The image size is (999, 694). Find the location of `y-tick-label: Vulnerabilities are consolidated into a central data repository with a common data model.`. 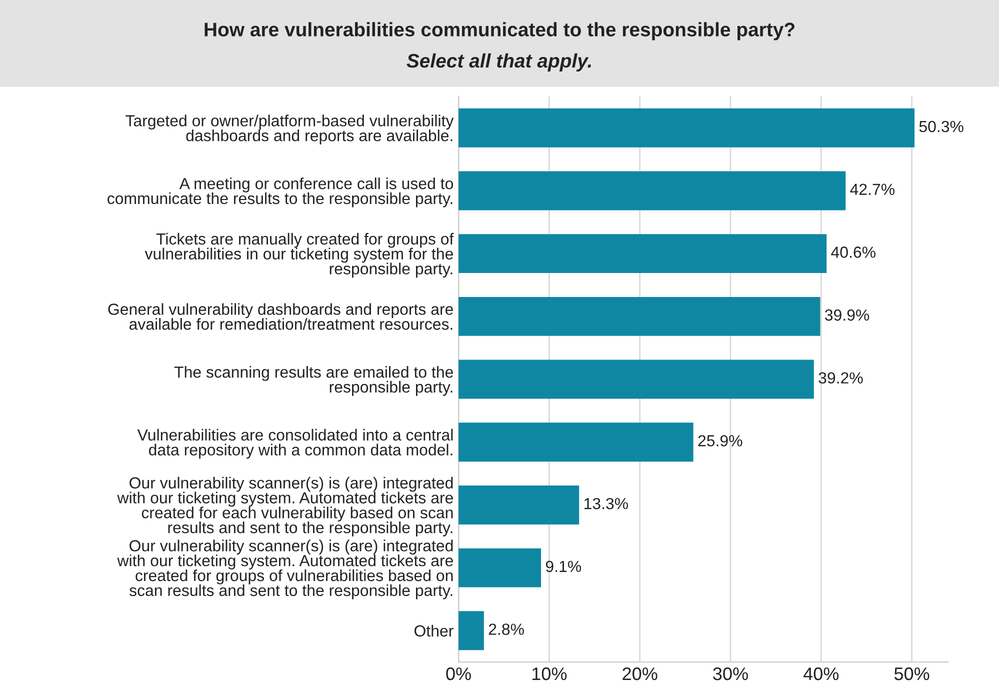

y-tick-label: Vulnerabilities are consolidated into a central data repository with a common data model. is located at coordinates (295, 443).